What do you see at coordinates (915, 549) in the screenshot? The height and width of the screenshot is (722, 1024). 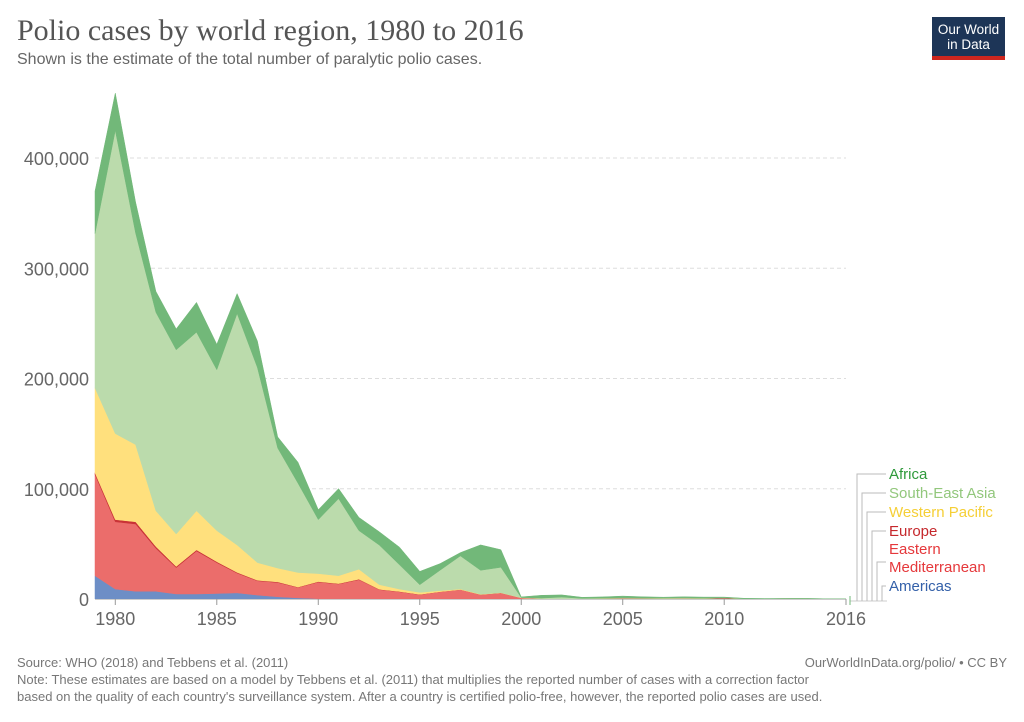 I see `legend-label-eastern-mediterranean: Eastern` at bounding box center [915, 549].